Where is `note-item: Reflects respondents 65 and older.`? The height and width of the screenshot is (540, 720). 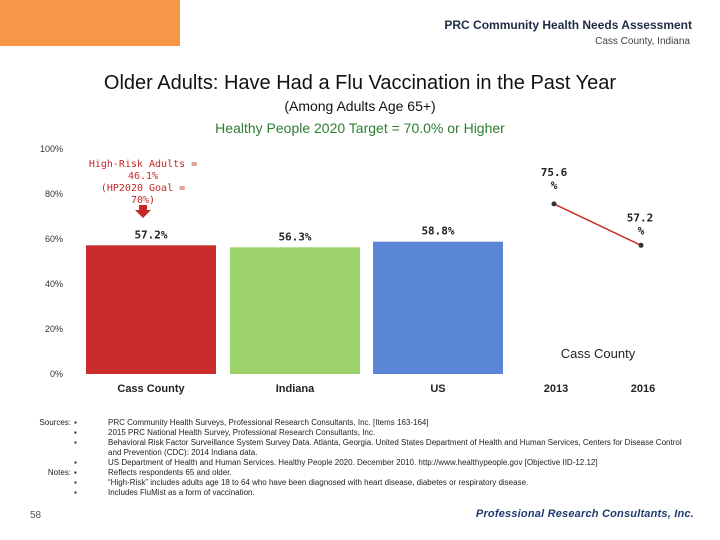 note-item: Reflects respondents 65 and older. is located at coordinates (170, 472).